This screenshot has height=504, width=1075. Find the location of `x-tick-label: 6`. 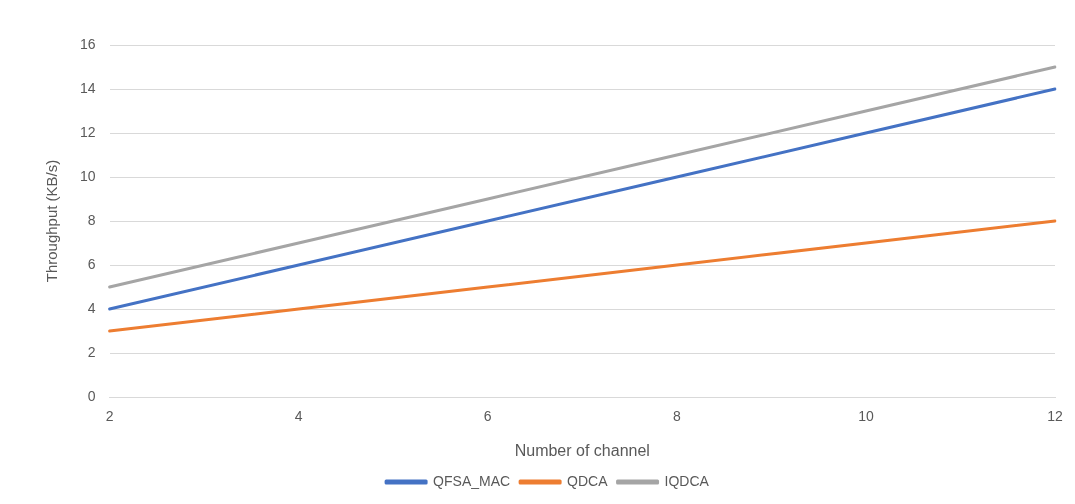

x-tick-label: 6 is located at coordinates (487, 416).